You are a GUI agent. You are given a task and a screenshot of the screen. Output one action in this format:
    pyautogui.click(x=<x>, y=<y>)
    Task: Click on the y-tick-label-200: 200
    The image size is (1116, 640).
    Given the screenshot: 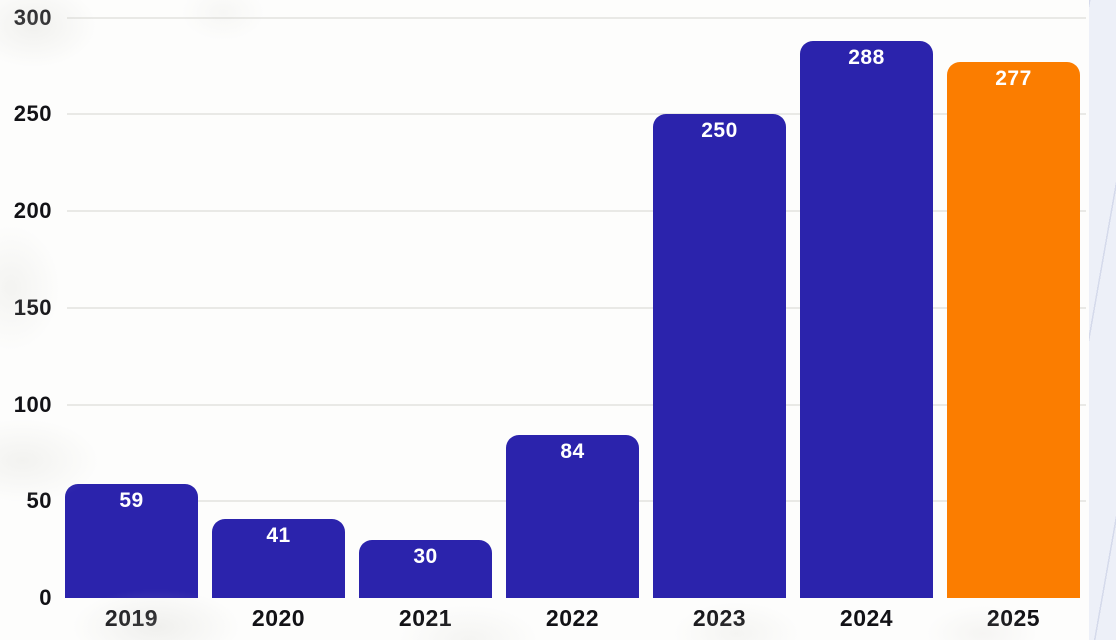 What is the action you would take?
    pyautogui.click(x=32, y=210)
    